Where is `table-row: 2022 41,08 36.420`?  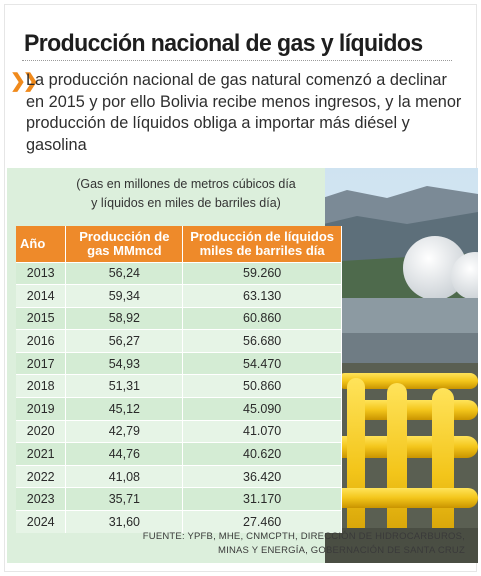
table-row: 2022 41,08 36.420 is located at coordinates (179, 476).